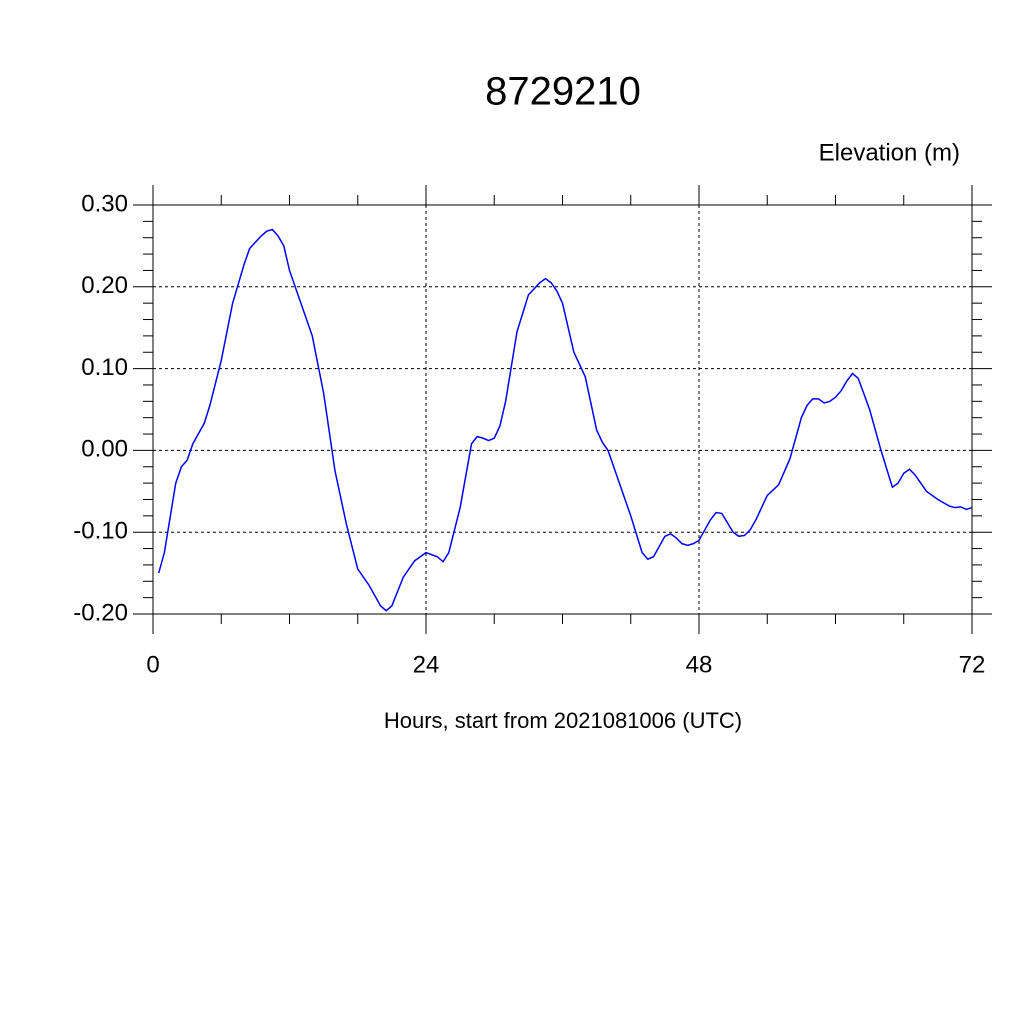  What do you see at coordinates (104, 367) in the screenshot?
I see `y-tick-label: 0.10` at bounding box center [104, 367].